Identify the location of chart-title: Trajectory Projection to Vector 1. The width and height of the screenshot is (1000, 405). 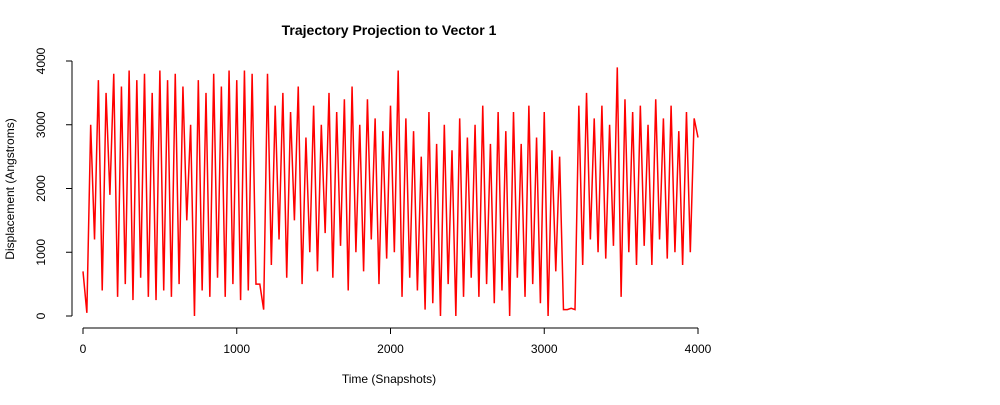
(389, 30).